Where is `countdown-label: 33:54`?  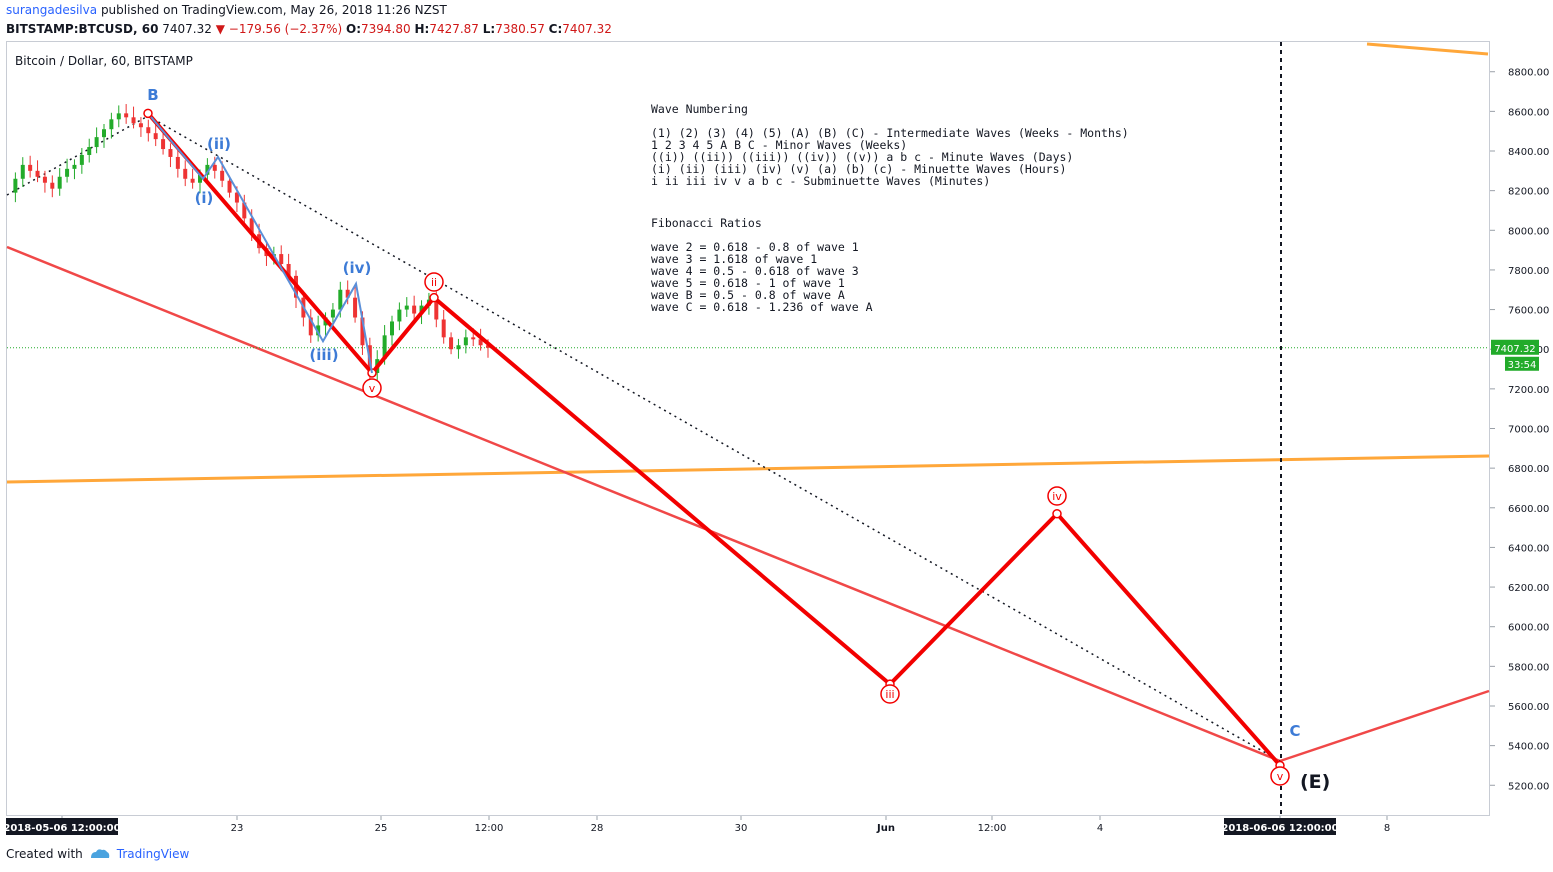 countdown-label: 33:54 is located at coordinates (1522, 365).